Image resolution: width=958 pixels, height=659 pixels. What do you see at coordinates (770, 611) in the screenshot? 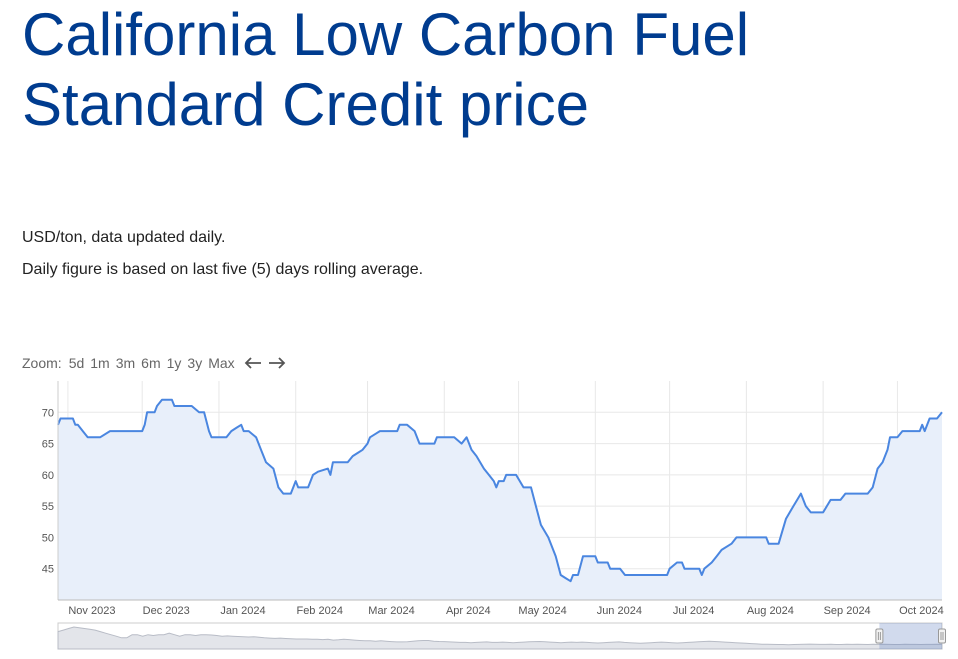
I see `x-tick-label: Aug 2024` at bounding box center [770, 611].